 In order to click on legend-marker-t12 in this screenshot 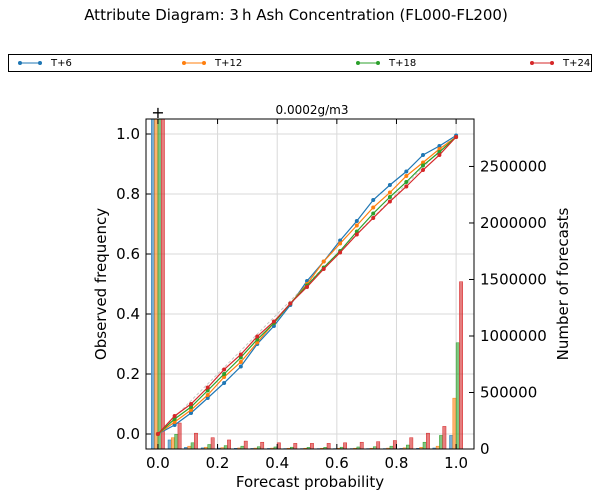, I will do `click(194, 63)`.